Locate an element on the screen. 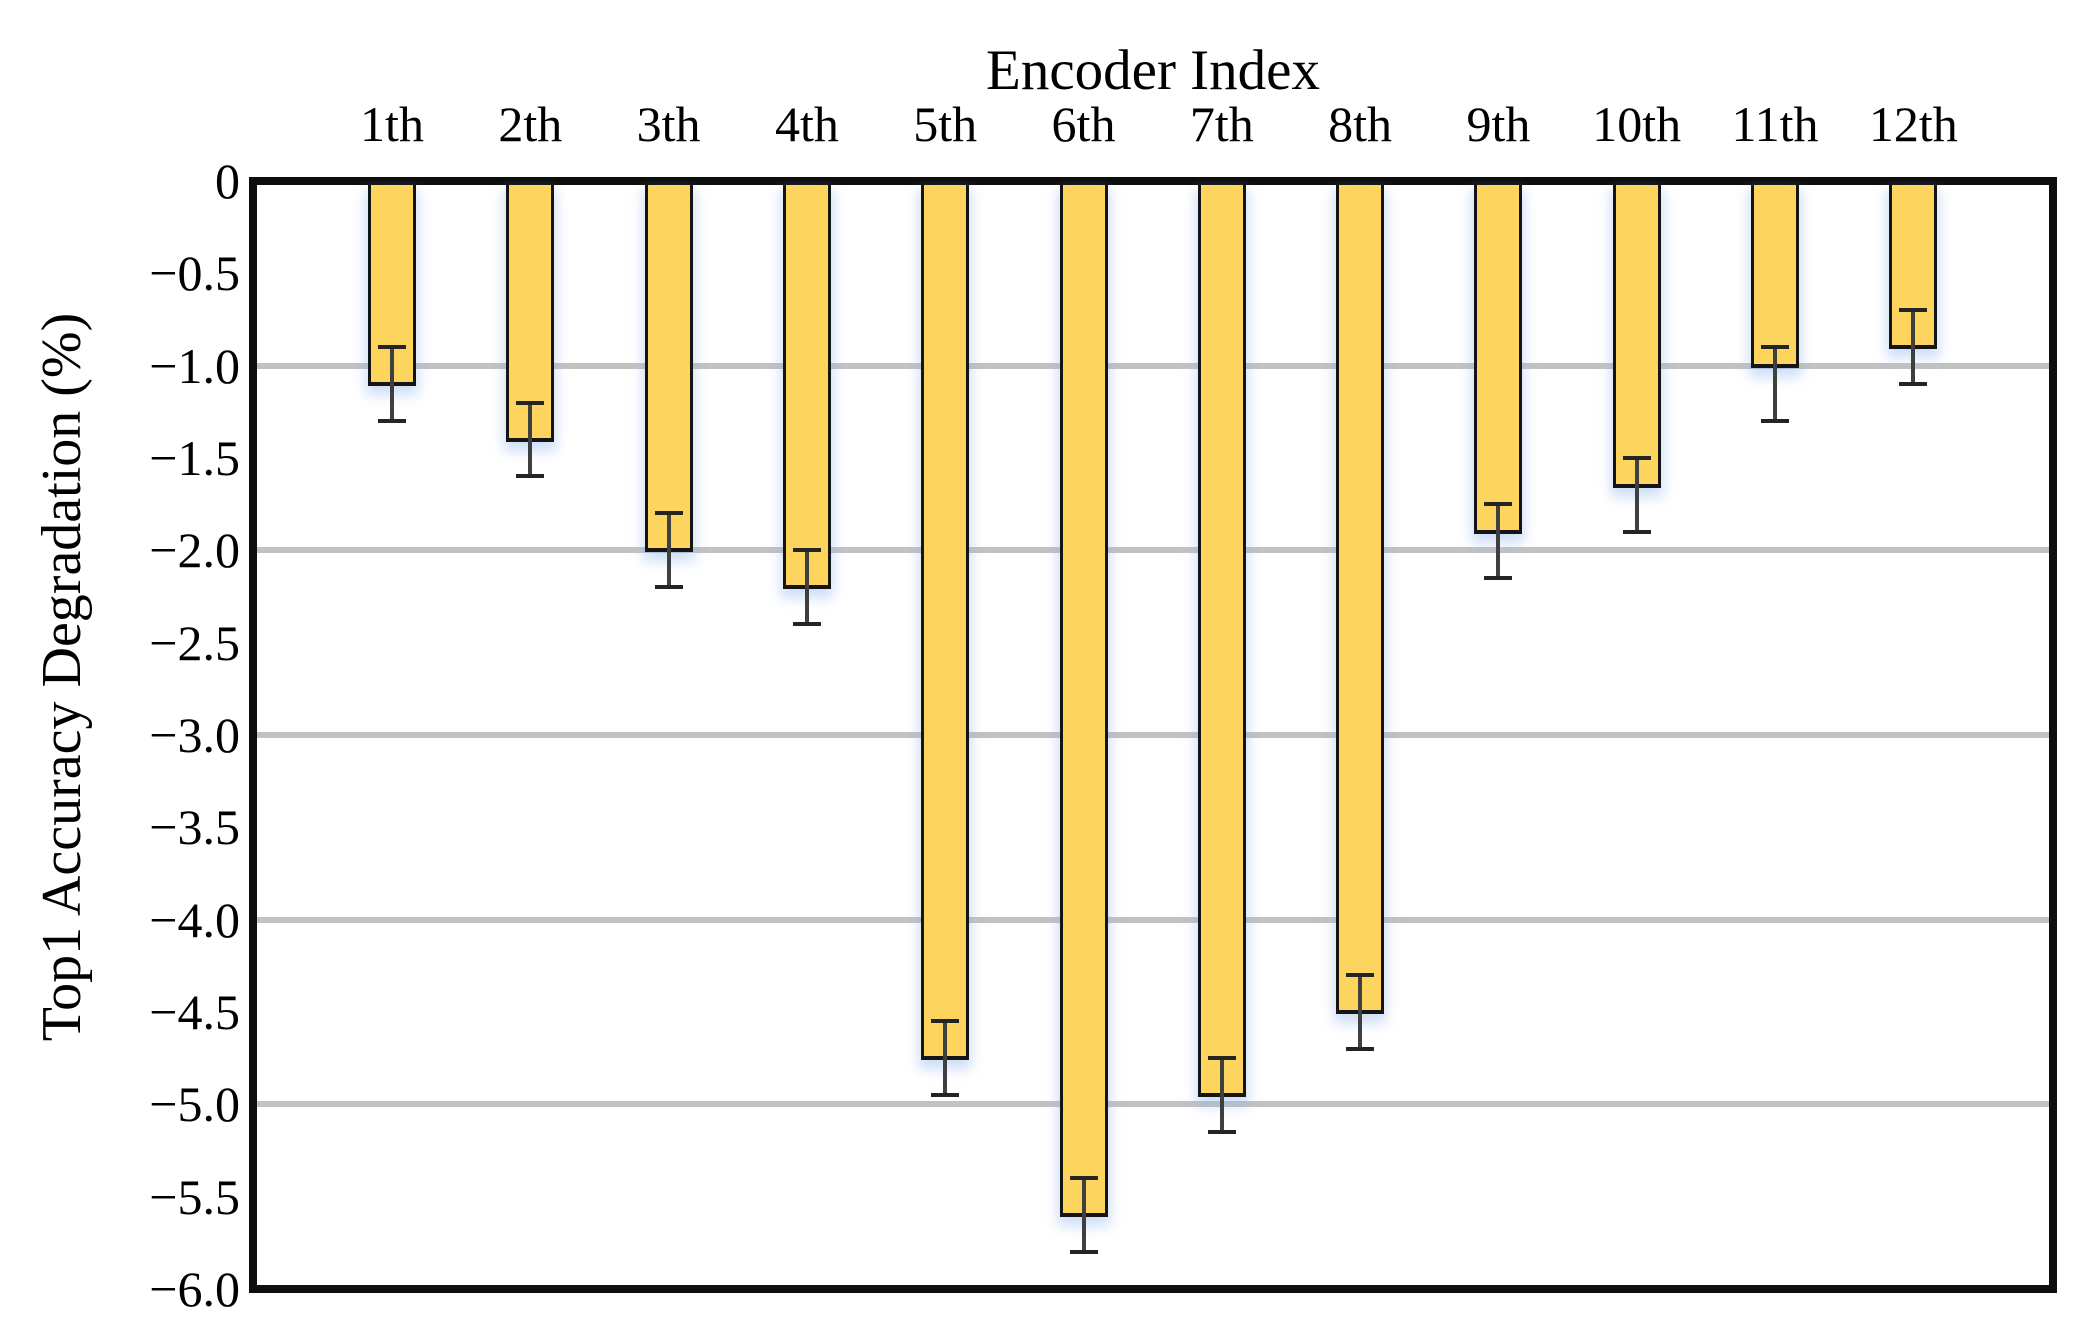  x-tick-label: 7th is located at coordinates (1221, 124).